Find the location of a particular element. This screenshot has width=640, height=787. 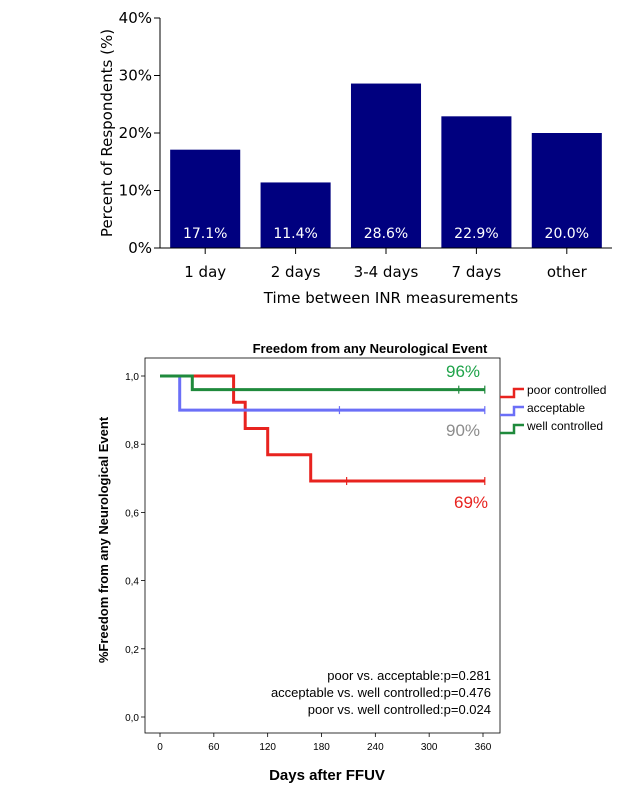

km-y-tick-label: 0,0 is located at coordinates (132, 718).